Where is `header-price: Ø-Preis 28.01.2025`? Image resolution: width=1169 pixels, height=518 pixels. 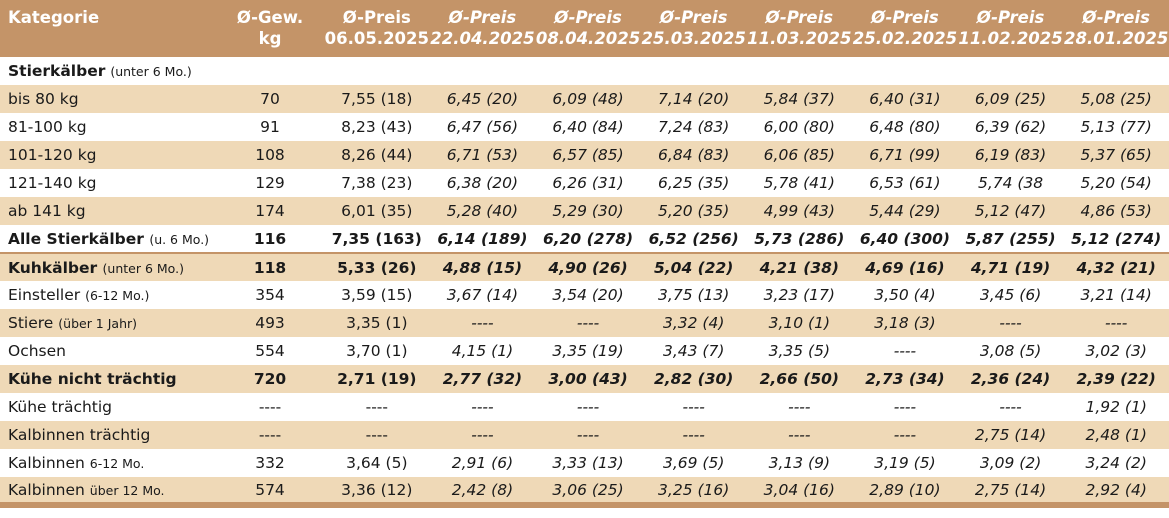
header-price: Ø-Preis 28.01.2025 is located at coordinates (1116, 28).